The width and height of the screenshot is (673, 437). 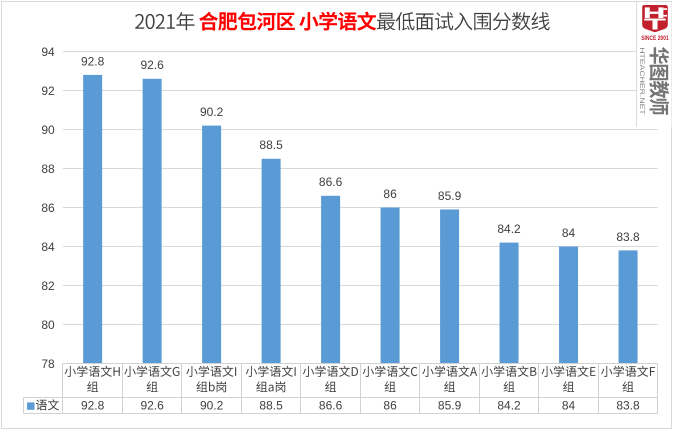 I want to click on svg-text: 90, so click(x=48, y=130).